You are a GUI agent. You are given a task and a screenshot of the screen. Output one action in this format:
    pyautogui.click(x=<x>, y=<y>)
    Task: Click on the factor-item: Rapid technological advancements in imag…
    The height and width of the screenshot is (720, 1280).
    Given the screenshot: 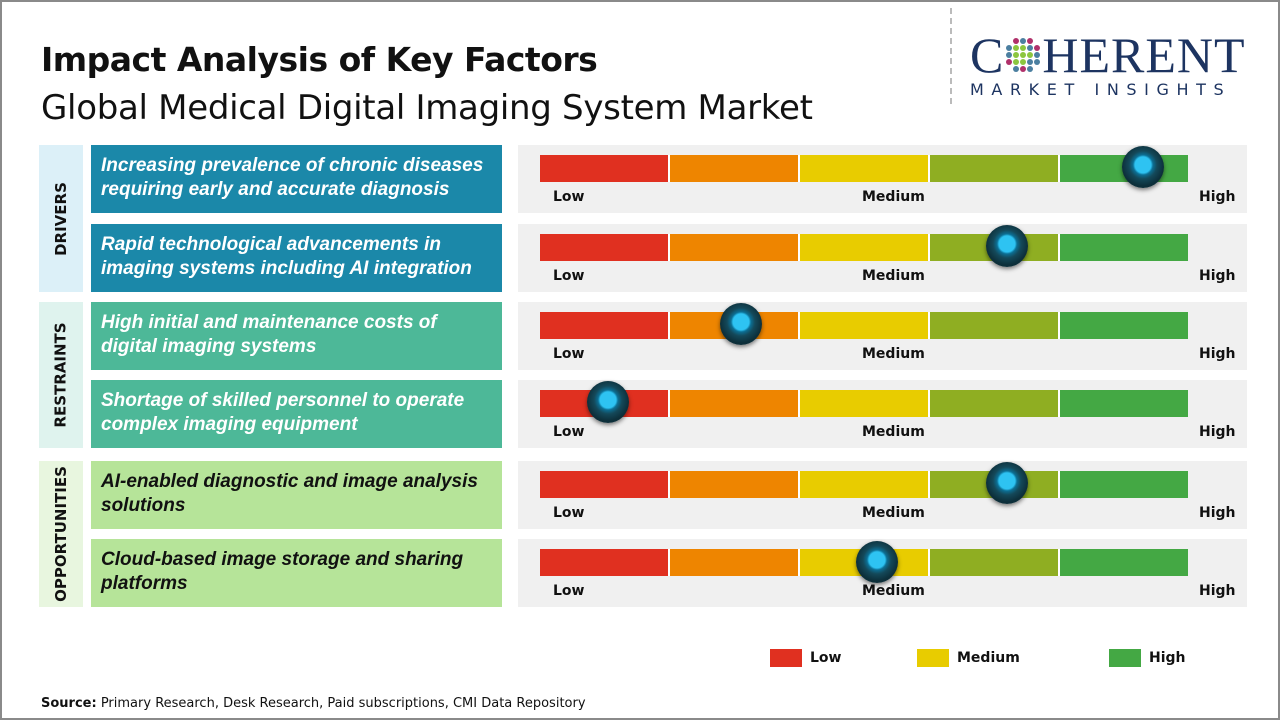 What is the action you would take?
    pyautogui.click(x=296, y=258)
    